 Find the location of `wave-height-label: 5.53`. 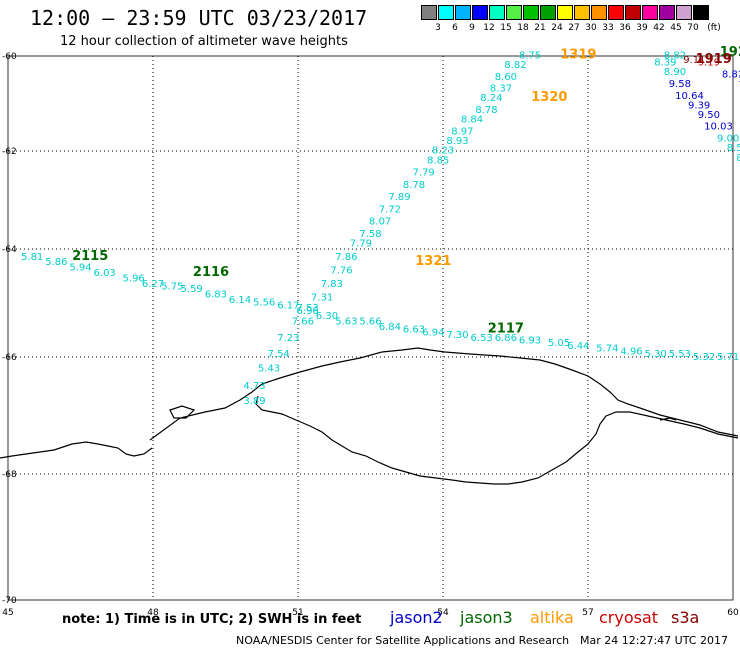

wave-height-label: 5.53 is located at coordinates (680, 354).